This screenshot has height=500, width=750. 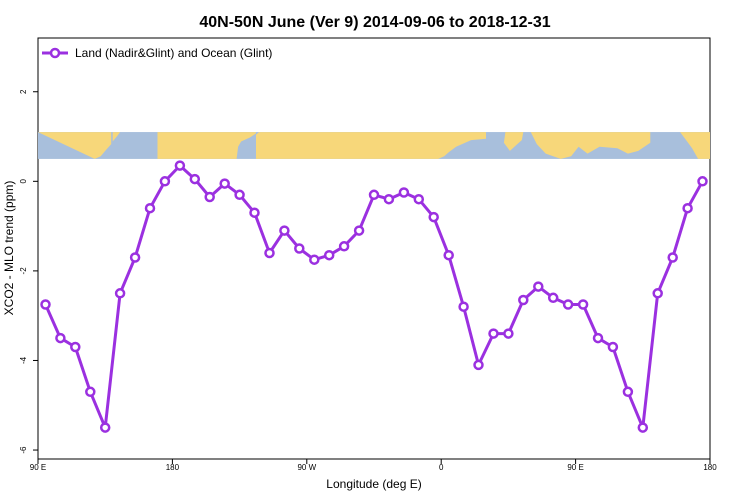 I want to click on x-axis-label: Longitude (deg E), so click(x=373, y=484).